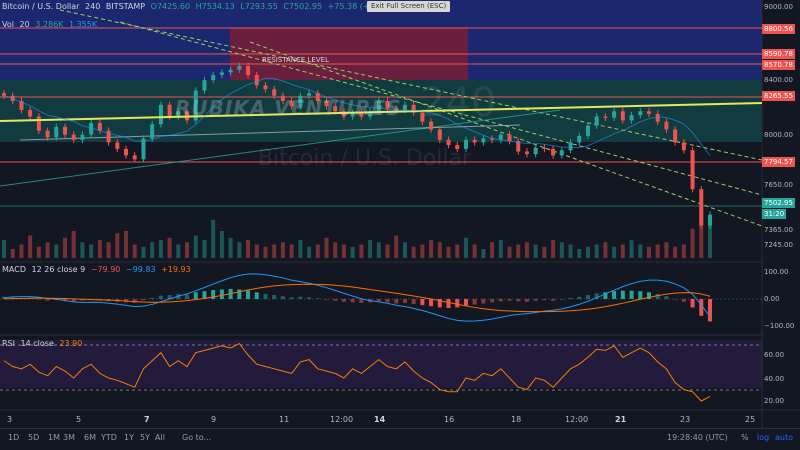 This screenshot has width=800, height=450. What do you see at coordinates (34, 437) in the screenshot?
I see `timeframe-button: 5D` at bounding box center [34, 437].